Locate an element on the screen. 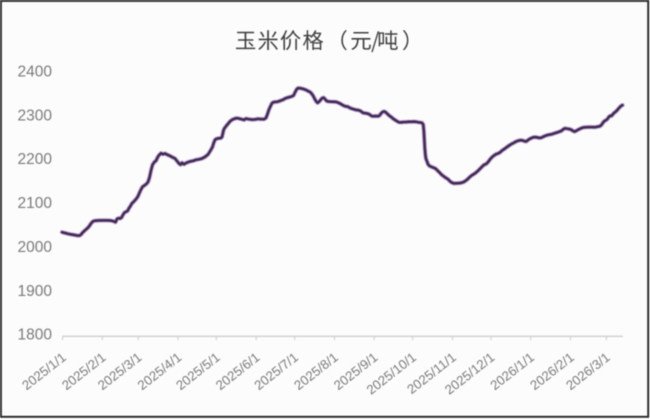 This screenshot has height=419, width=650. svg-text: 2200 is located at coordinates (35, 159).